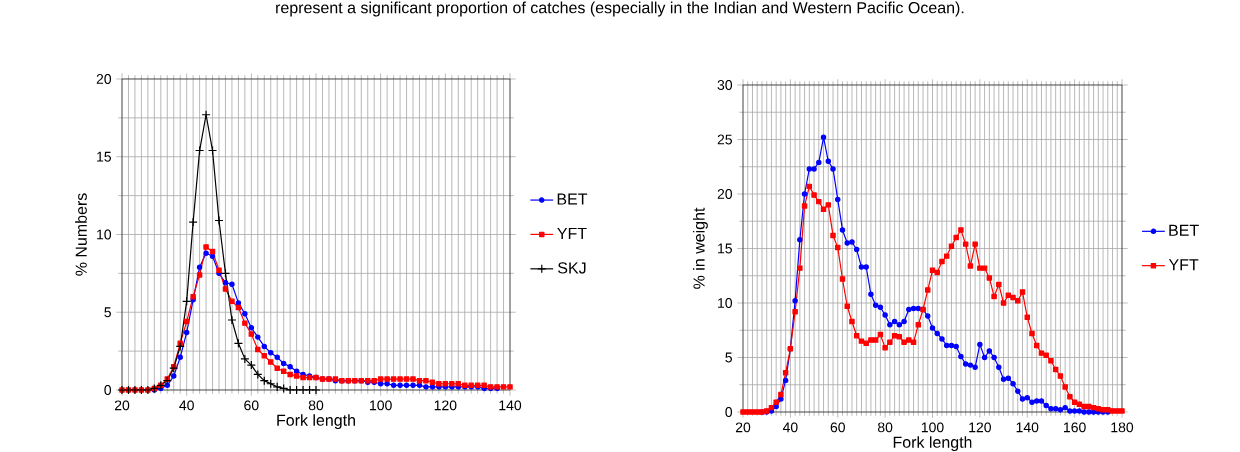 The height and width of the screenshot is (452, 1240). What do you see at coordinates (700, 248) in the screenshot?
I see `y-axis-title: % in weight` at bounding box center [700, 248].